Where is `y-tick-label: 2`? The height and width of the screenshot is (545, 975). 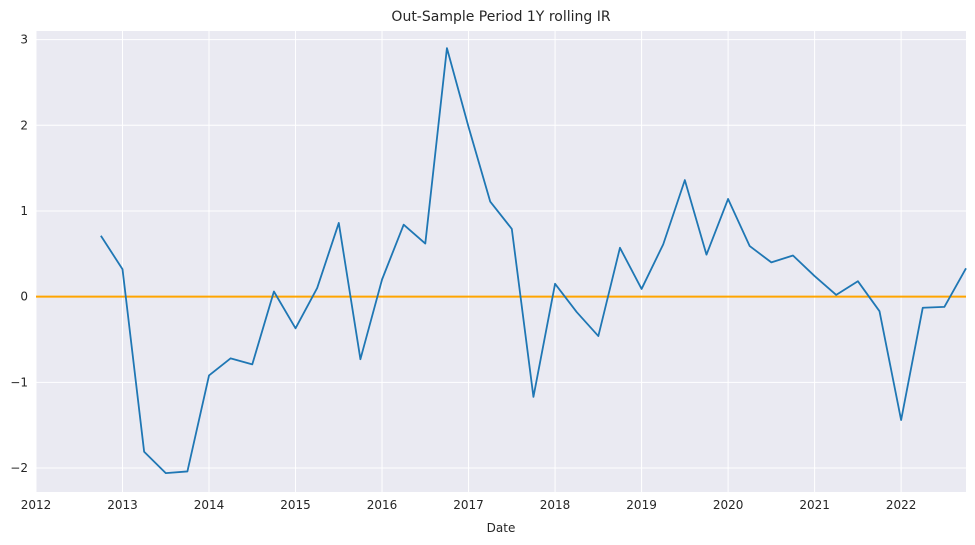 y-tick-label: 2 is located at coordinates (24, 125).